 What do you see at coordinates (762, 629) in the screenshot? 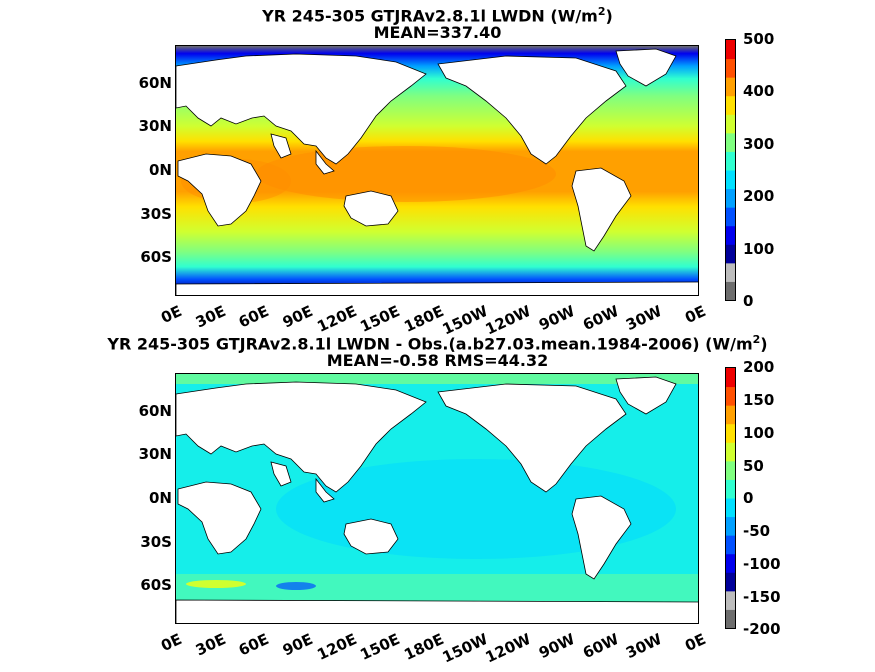
I see `panel2-cbar-tick: -200` at bounding box center [762, 629].